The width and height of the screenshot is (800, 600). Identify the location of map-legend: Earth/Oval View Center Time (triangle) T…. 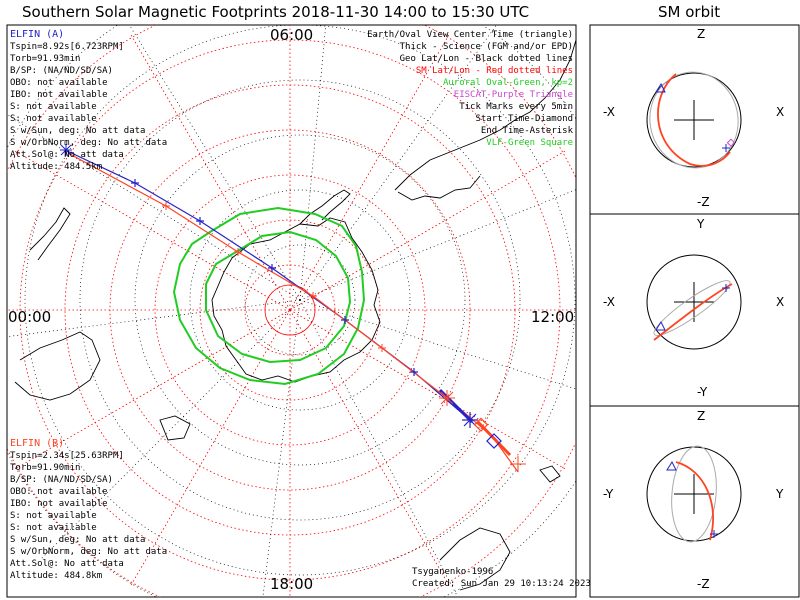
(463, 89).